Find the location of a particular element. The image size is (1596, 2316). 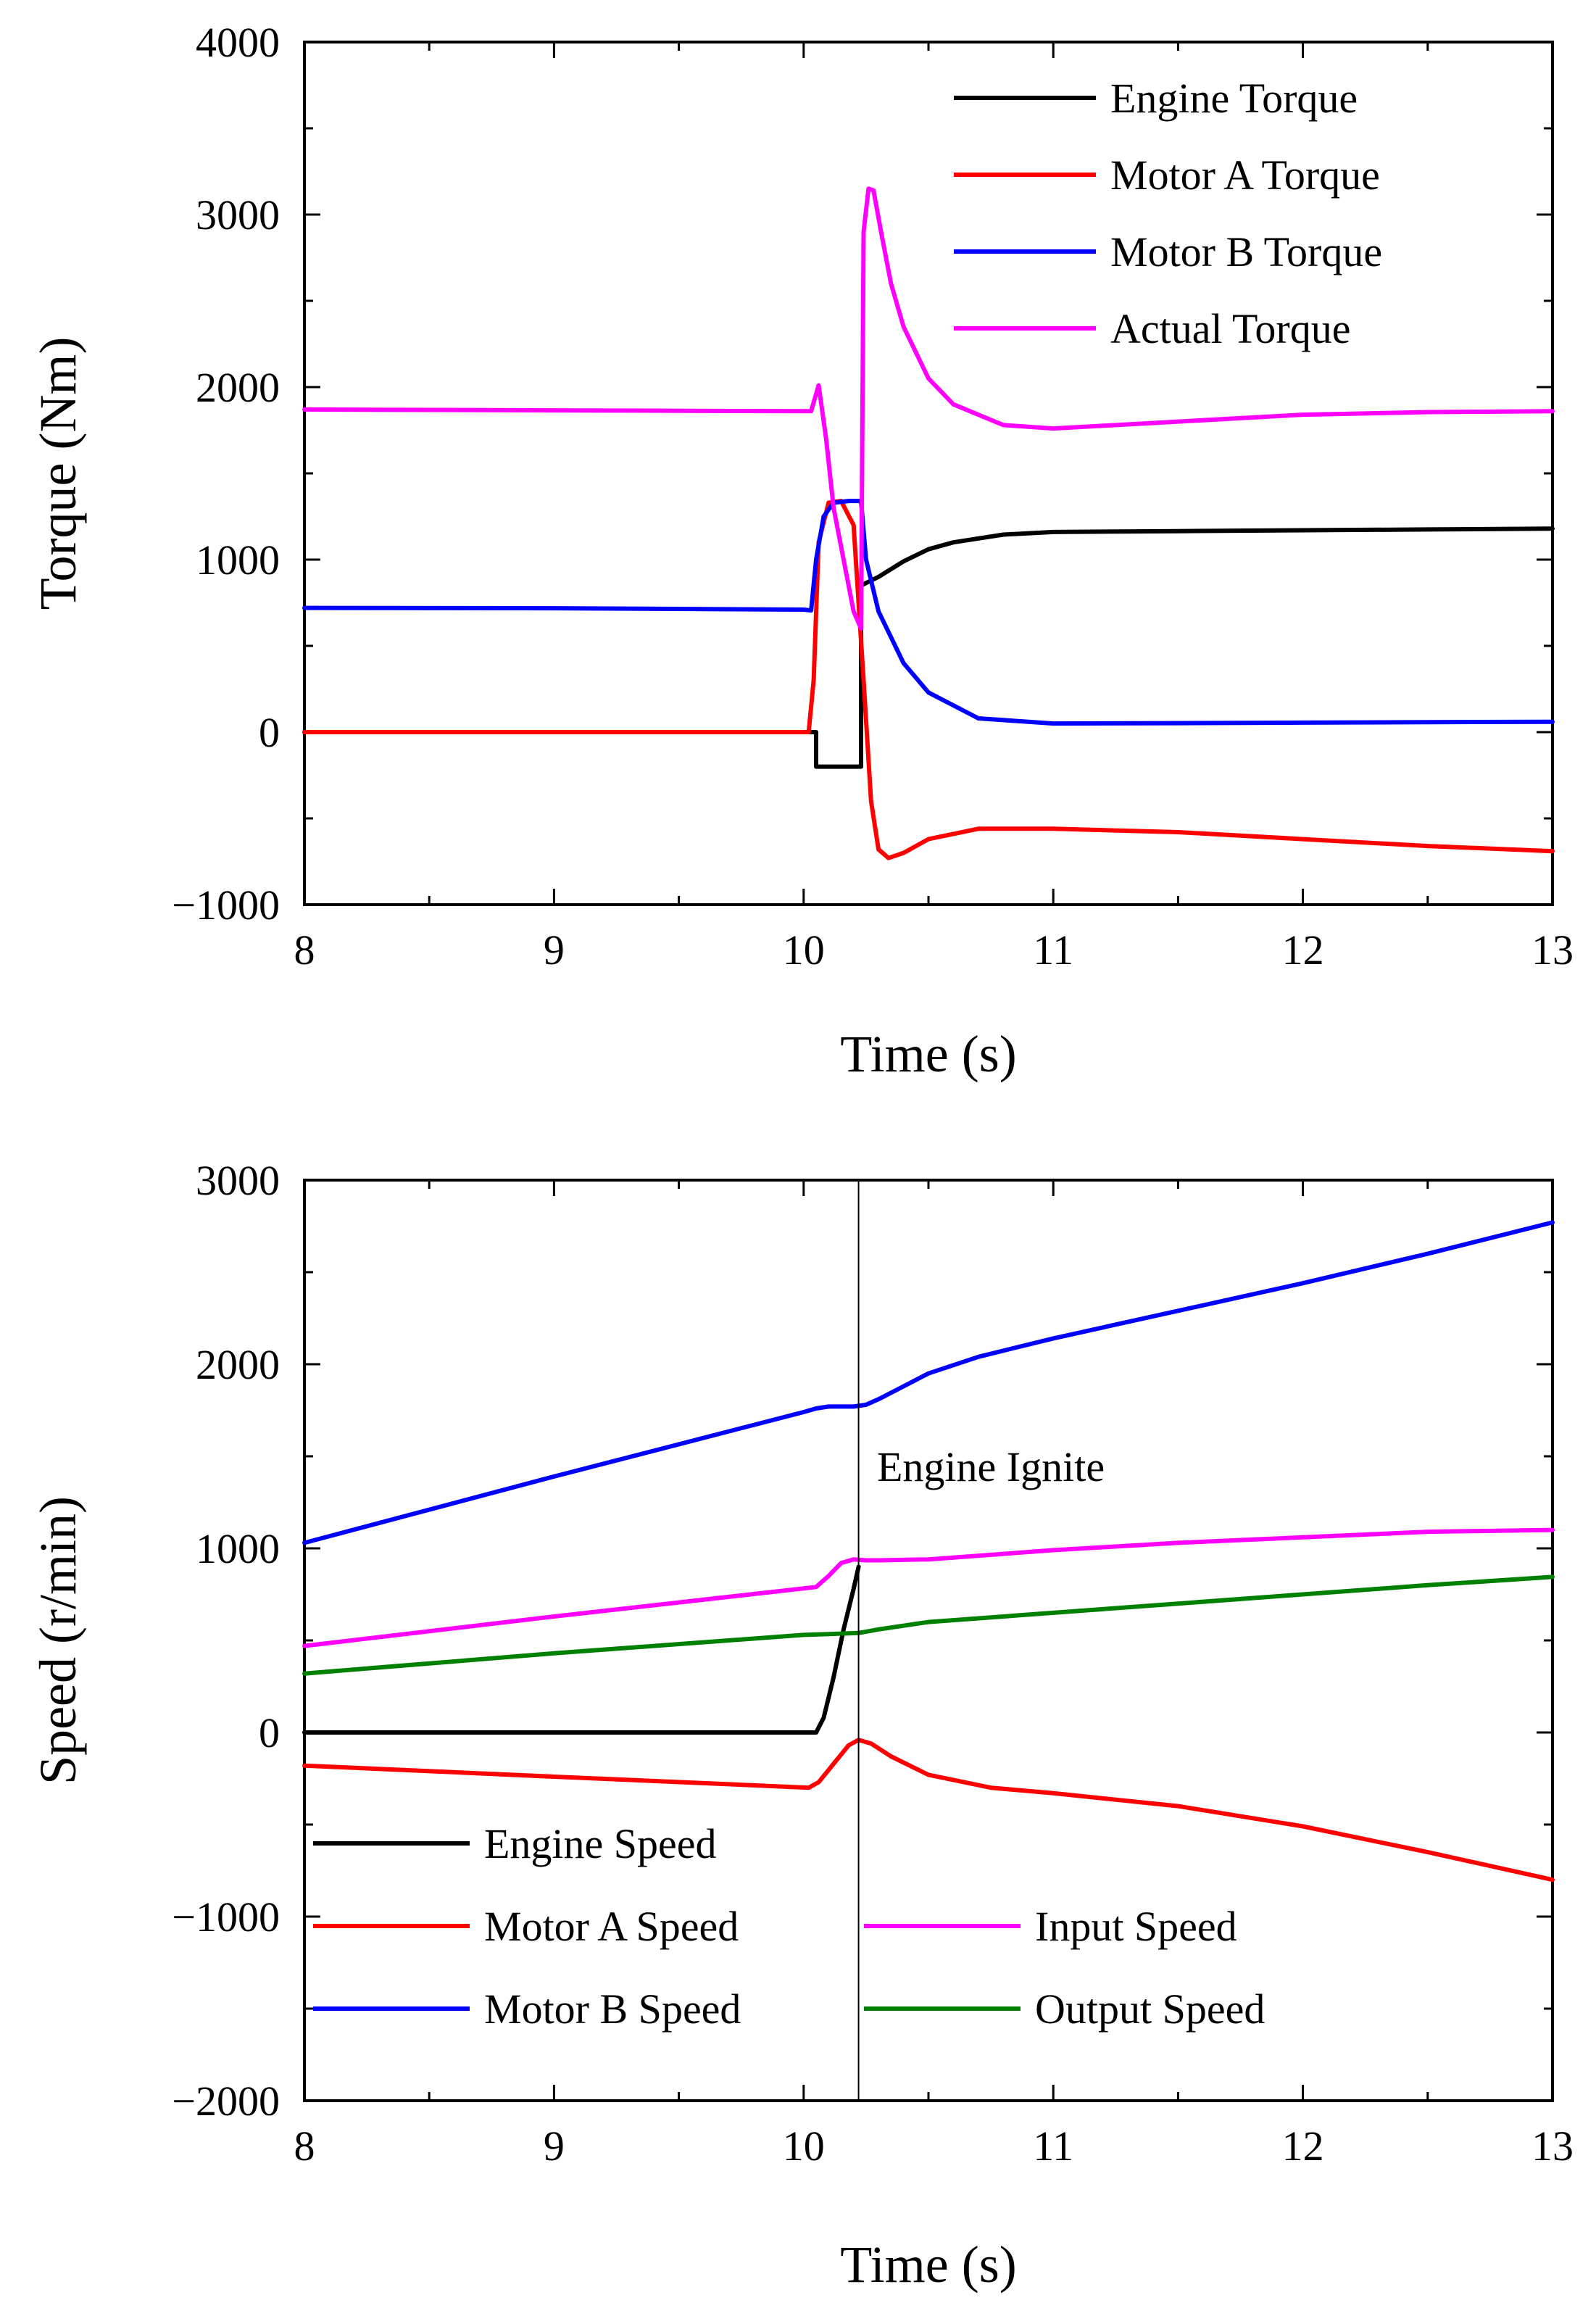

torque-x-tick-label: 8 is located at coordinates (304, 950).